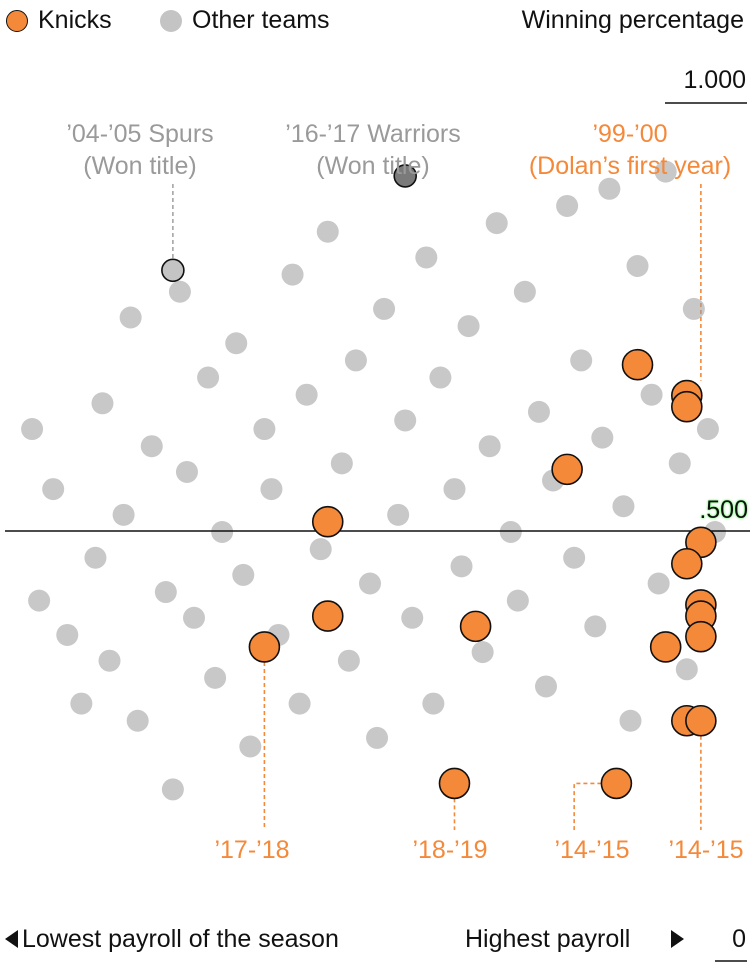 Image resolution: width=750 pixels, height=967 pixels. I want to click on x-axis-left-label: Lowest payroll of the season, so click(180, 939).